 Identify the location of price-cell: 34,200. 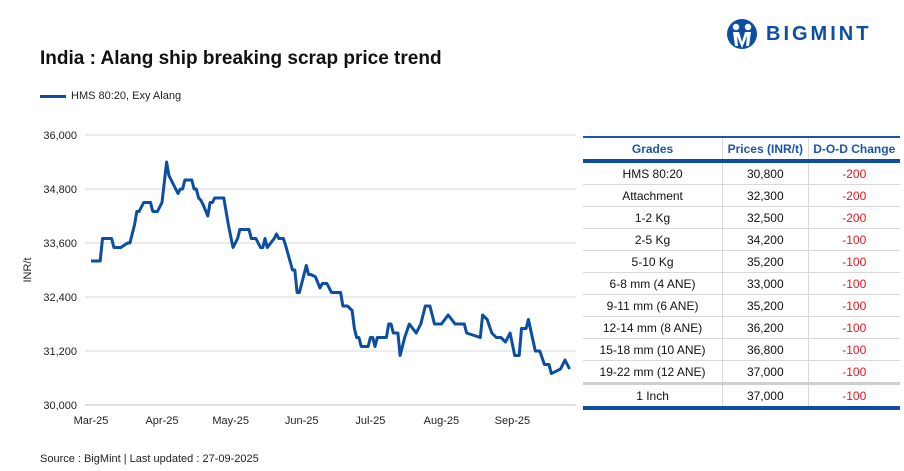
(765, 239).